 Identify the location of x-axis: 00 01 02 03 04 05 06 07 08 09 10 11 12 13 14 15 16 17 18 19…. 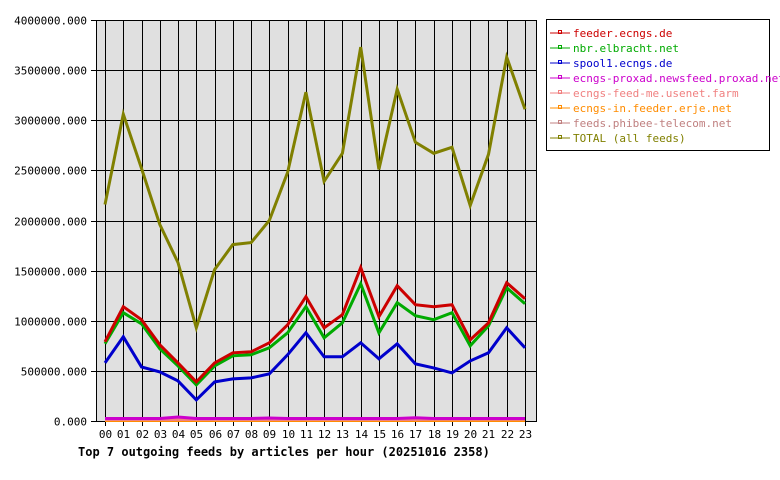
(315, 431).